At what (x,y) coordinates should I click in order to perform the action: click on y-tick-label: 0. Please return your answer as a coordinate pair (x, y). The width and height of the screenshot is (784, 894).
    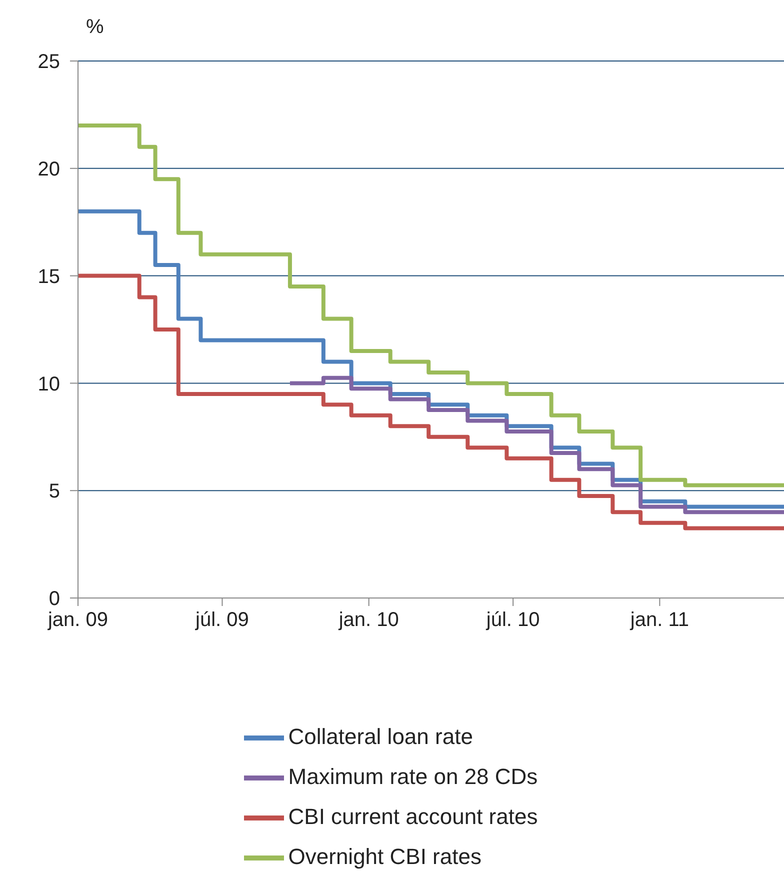
    Looking at the image, I should click on (54, 599).